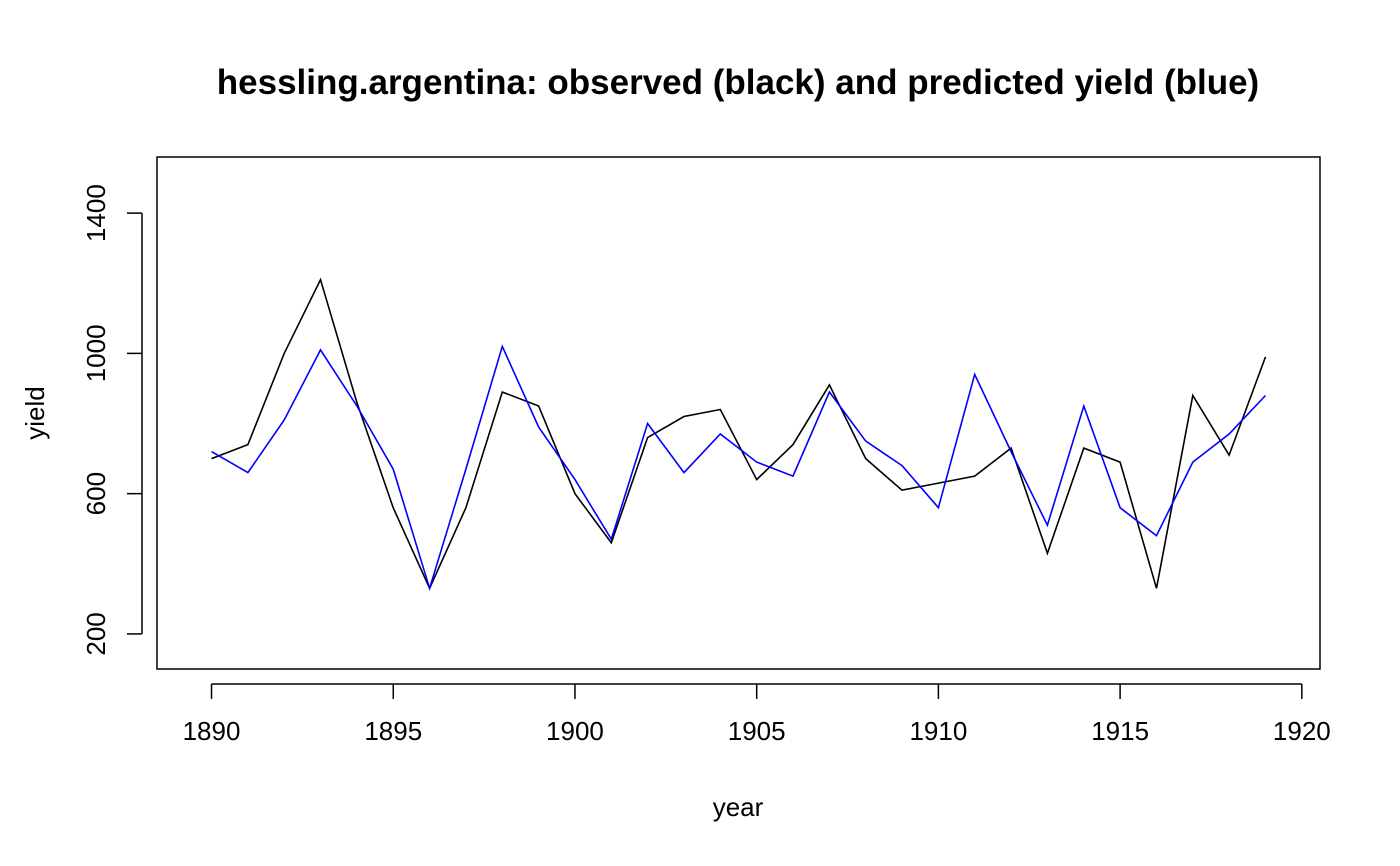 This screenshot has height=866, width=1400. I want to click on x-tick-label: 1910, so click(938, 731).